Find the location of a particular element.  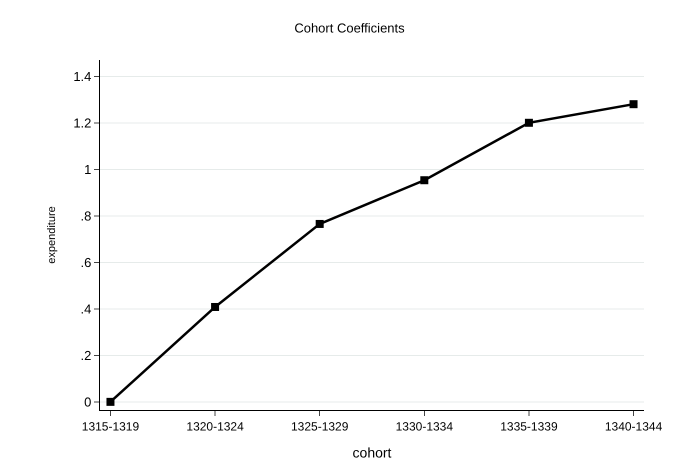

y-tick-label: 0 is located at coordinates (88, 402).